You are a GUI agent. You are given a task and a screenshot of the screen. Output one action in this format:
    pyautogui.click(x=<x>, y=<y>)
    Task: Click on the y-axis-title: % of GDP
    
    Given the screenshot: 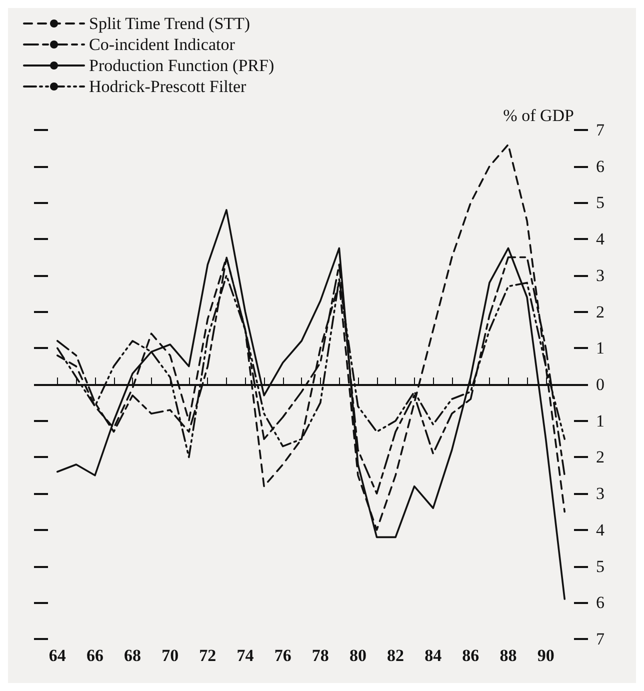 What is the action you would take?
    pyautogui.click(x=538, y=115)
    